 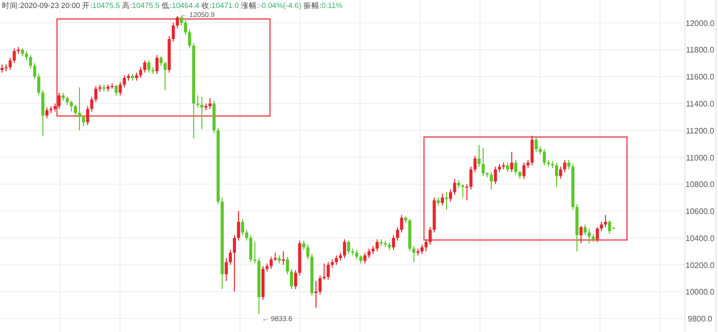 What do you see at coordinates (700, 157) in the screenshot?
I see `y-tick-label: 11000.0` at bounding box center [700, 157].